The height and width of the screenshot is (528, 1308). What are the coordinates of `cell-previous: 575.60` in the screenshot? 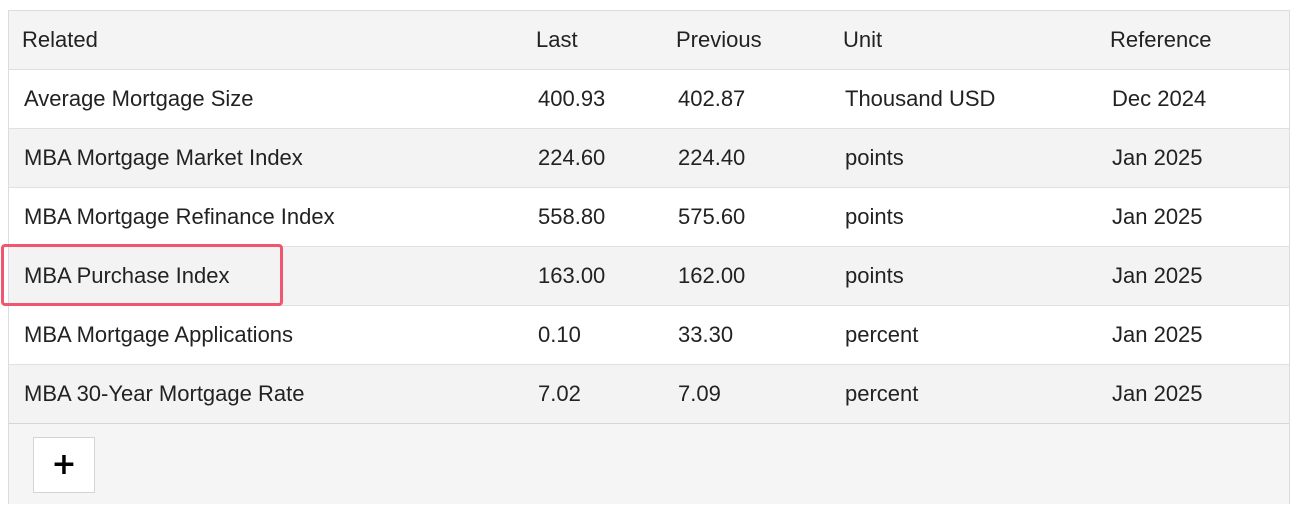 It's located at (746, 217).